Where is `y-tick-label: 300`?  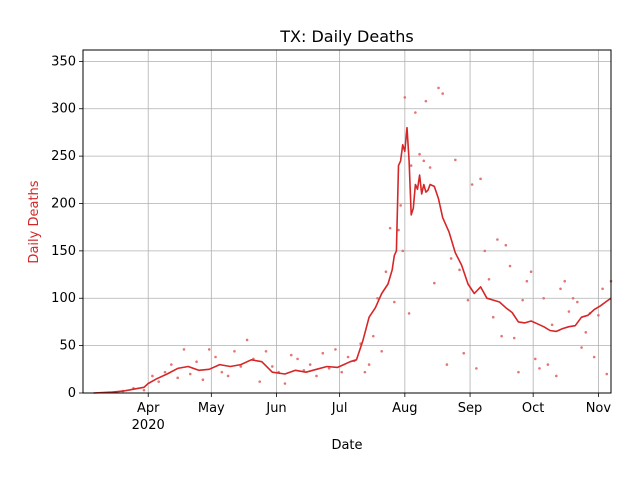
y-tick-label: 300 is located at coordinates (63, 109).